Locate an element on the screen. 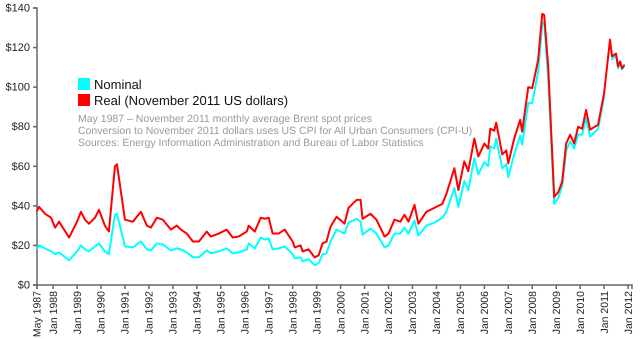  x-tick-label: Jan 2007 is located at coordinates (508, 312).